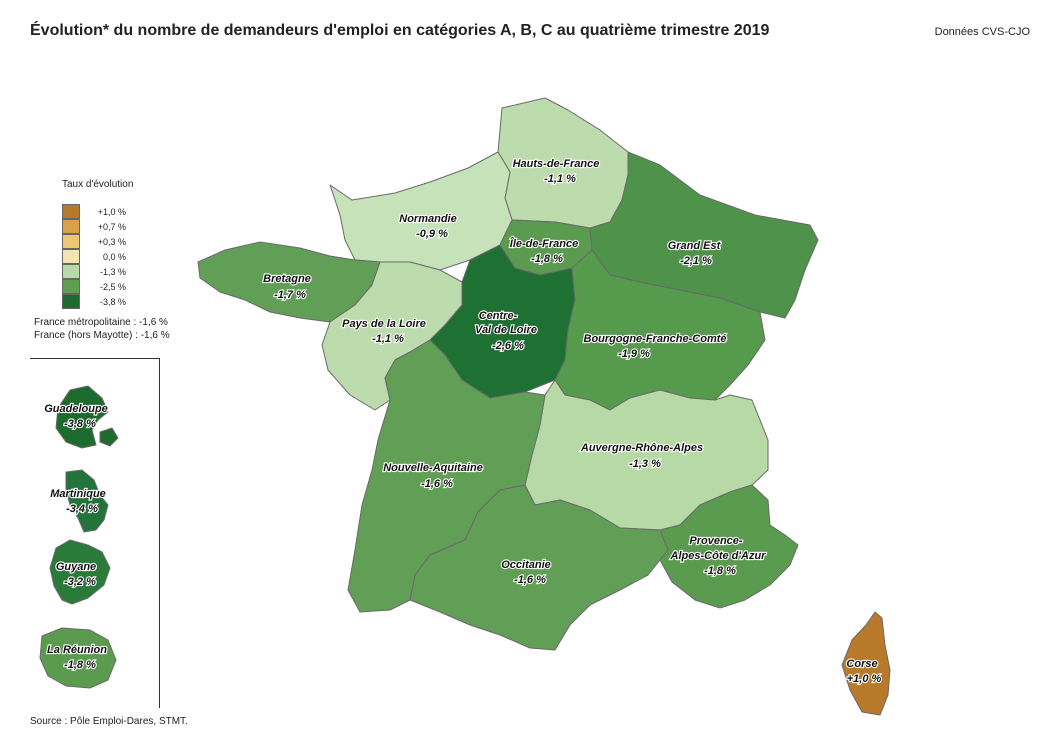 The height and width of the screenshot is (755, 1058). What do you see at coordinates (94, 211) in the screenshot?
I see `legend-item: +1,0 %` at bounding box center [94, 211].